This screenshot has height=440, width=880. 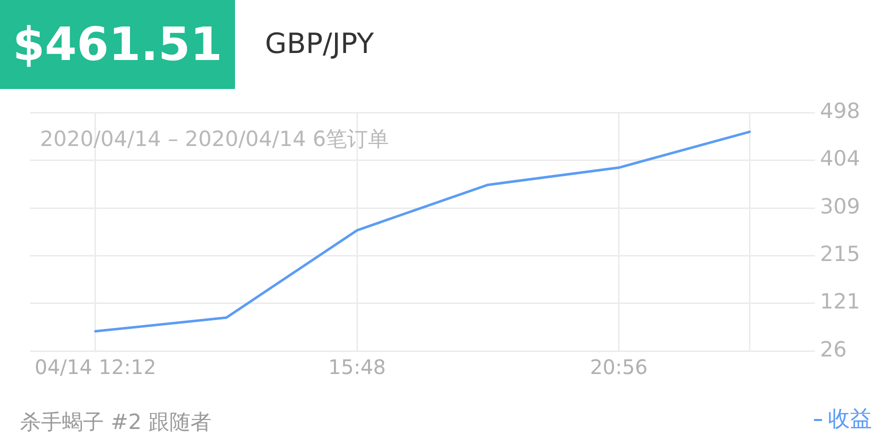 I want to click on y-tick-label: 404, so click(x=840, y=158).